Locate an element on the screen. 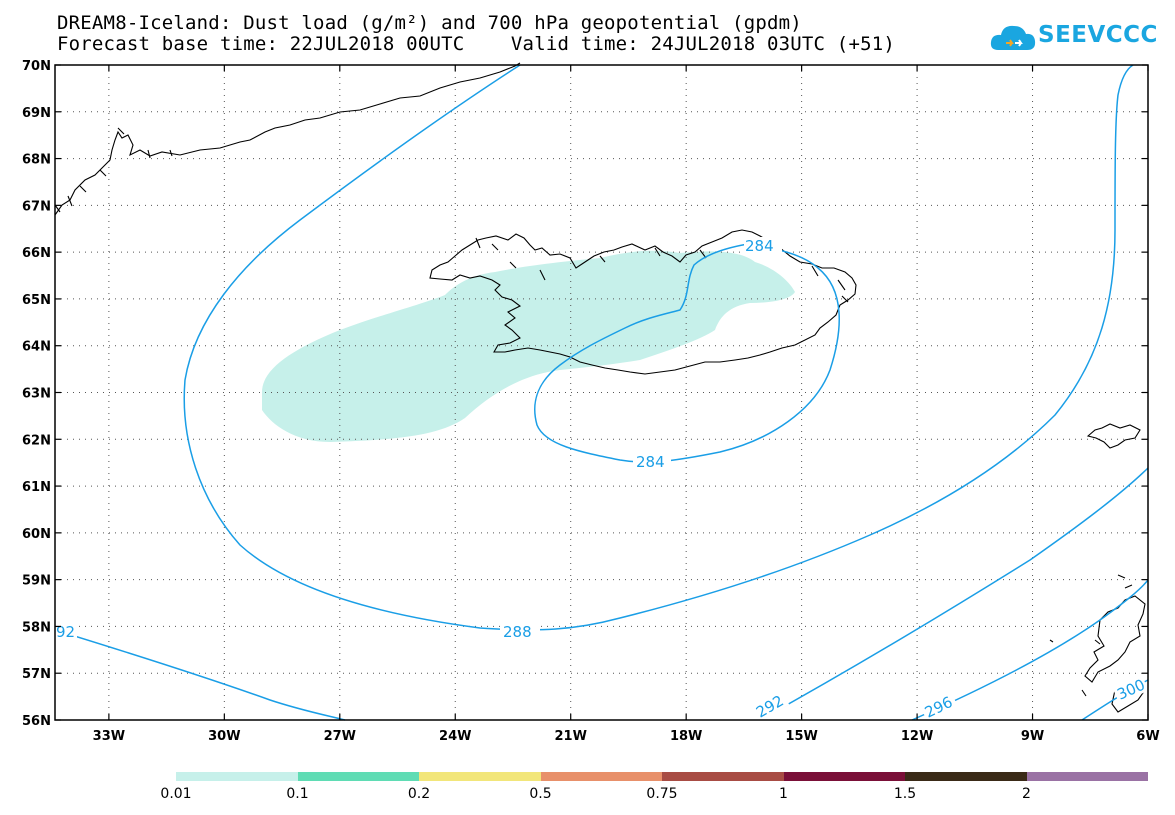 This screenshot has height=815, width=1175. lat-label: 63N is located at coordinates (36, 394).